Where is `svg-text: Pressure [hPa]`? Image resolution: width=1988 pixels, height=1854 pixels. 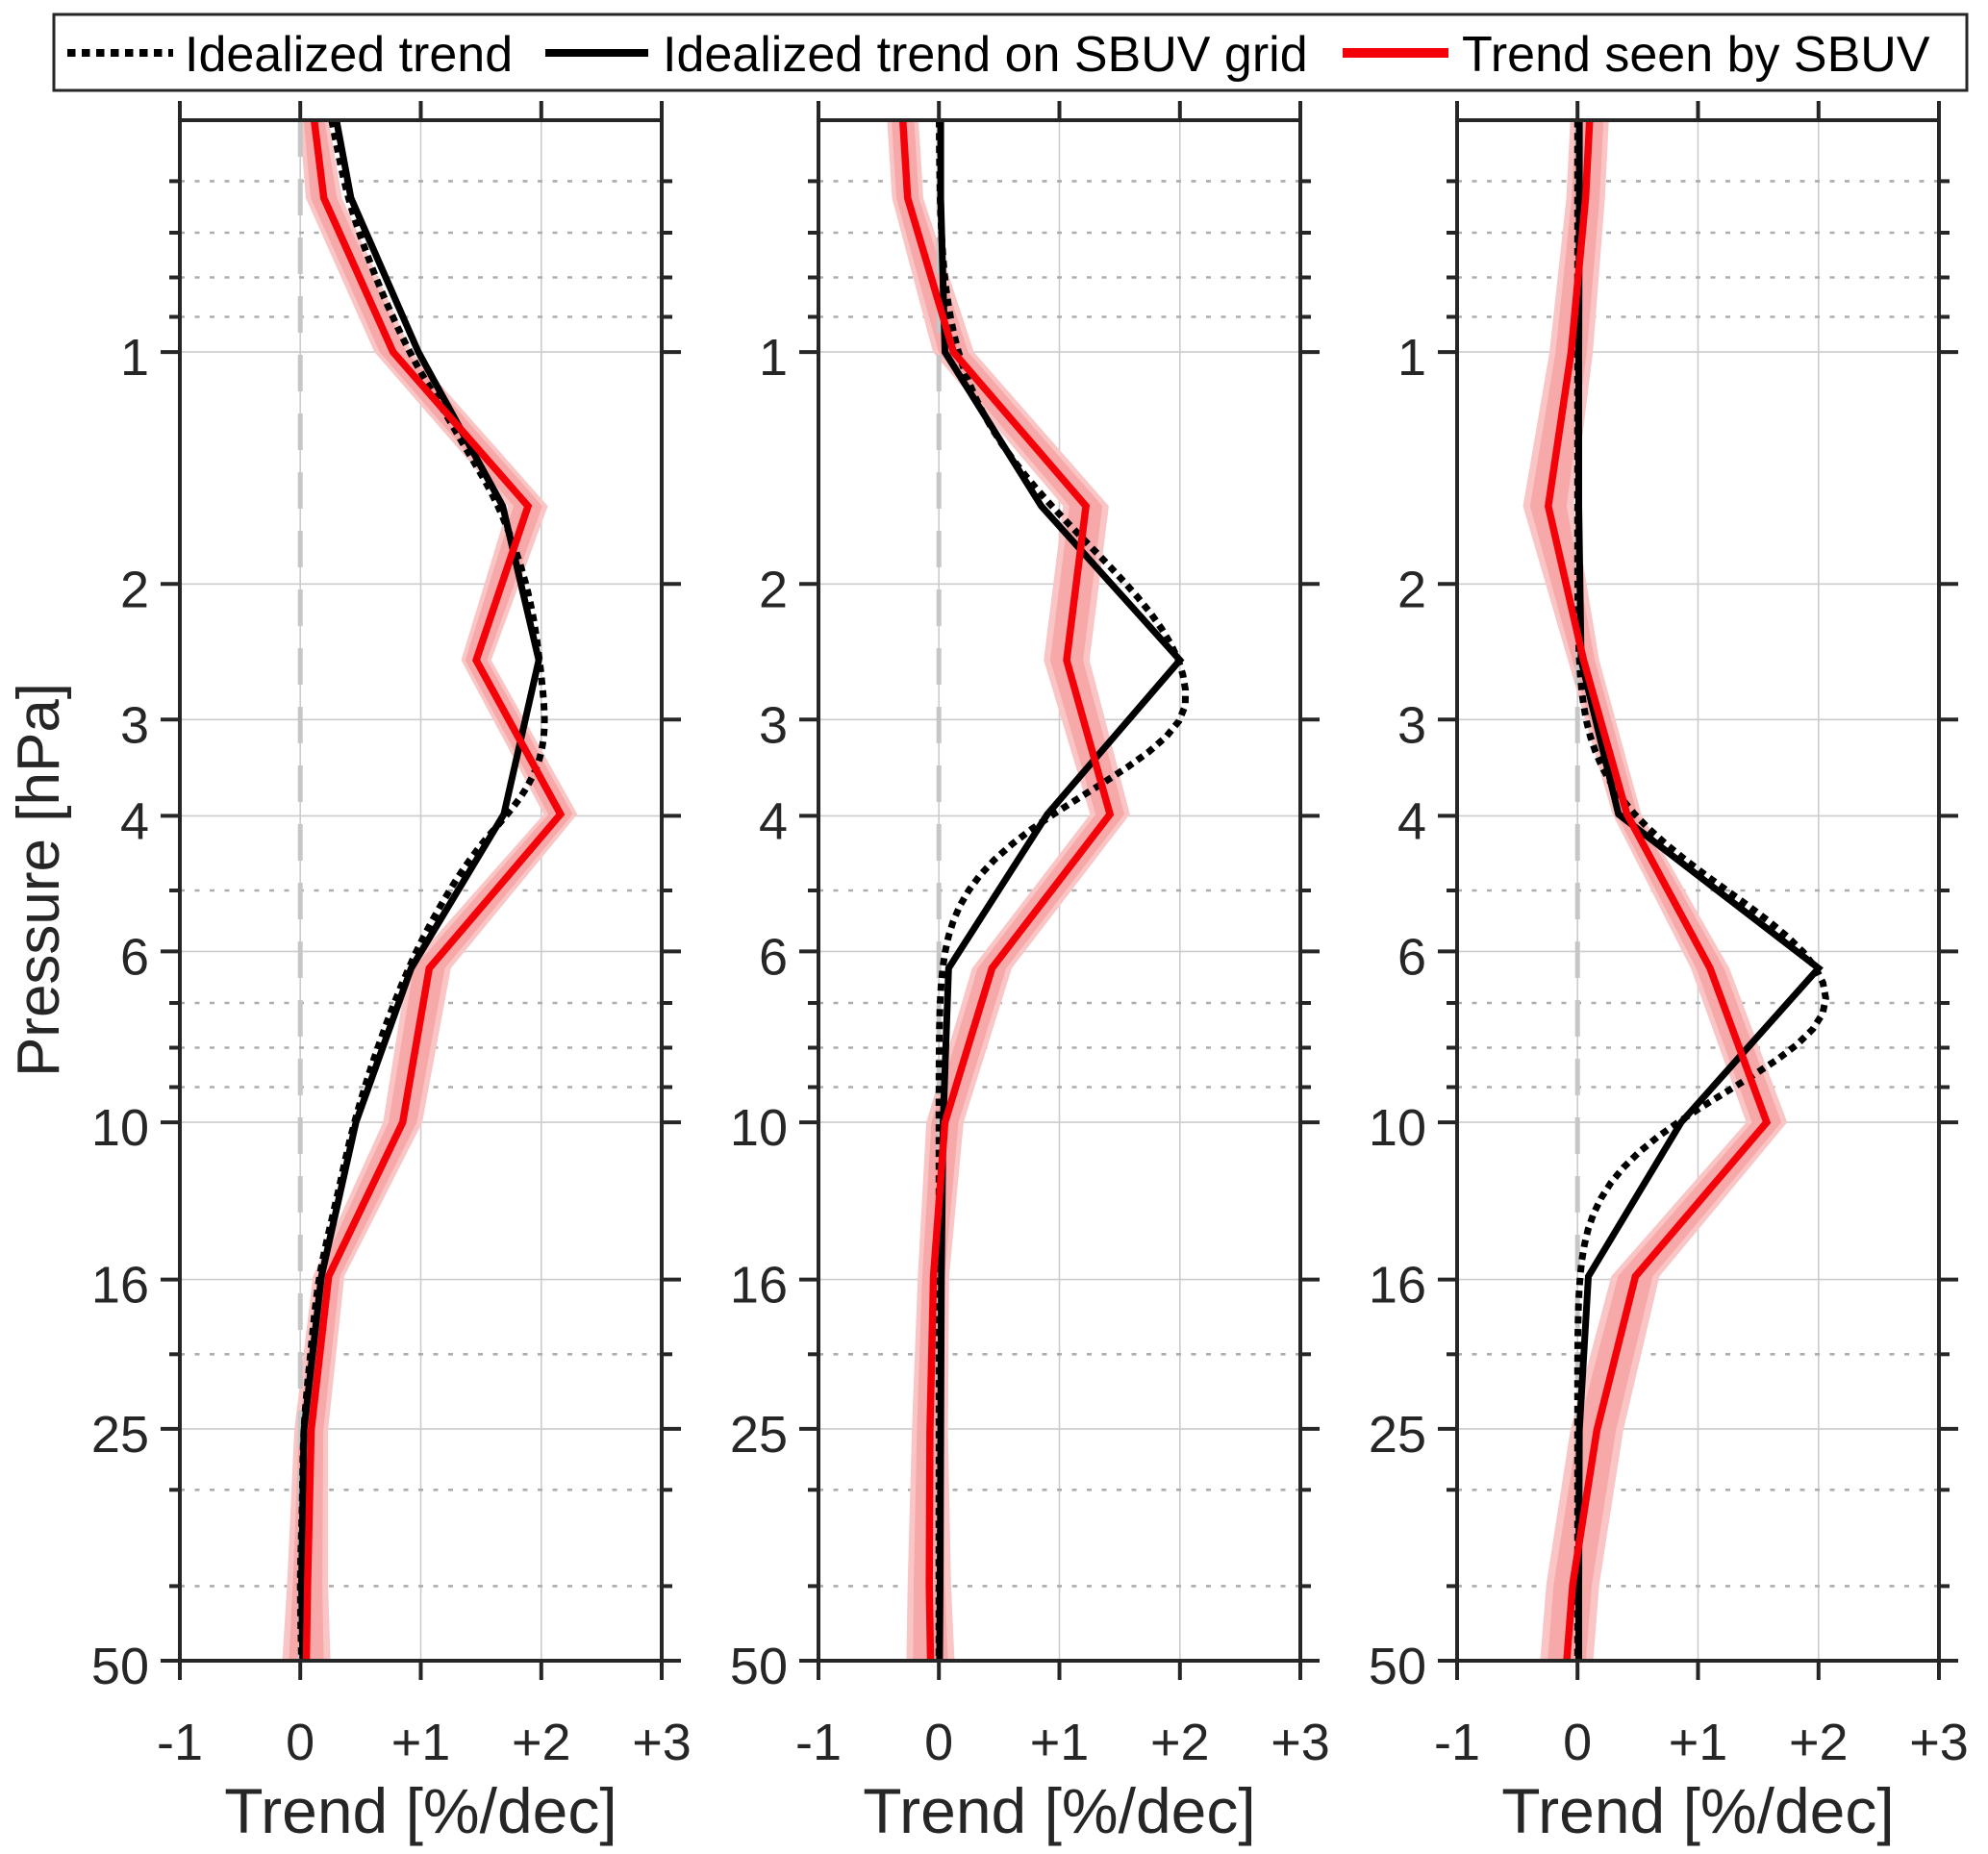
svg-text: Pressure [hPa] is located at coordinates (39, 880).